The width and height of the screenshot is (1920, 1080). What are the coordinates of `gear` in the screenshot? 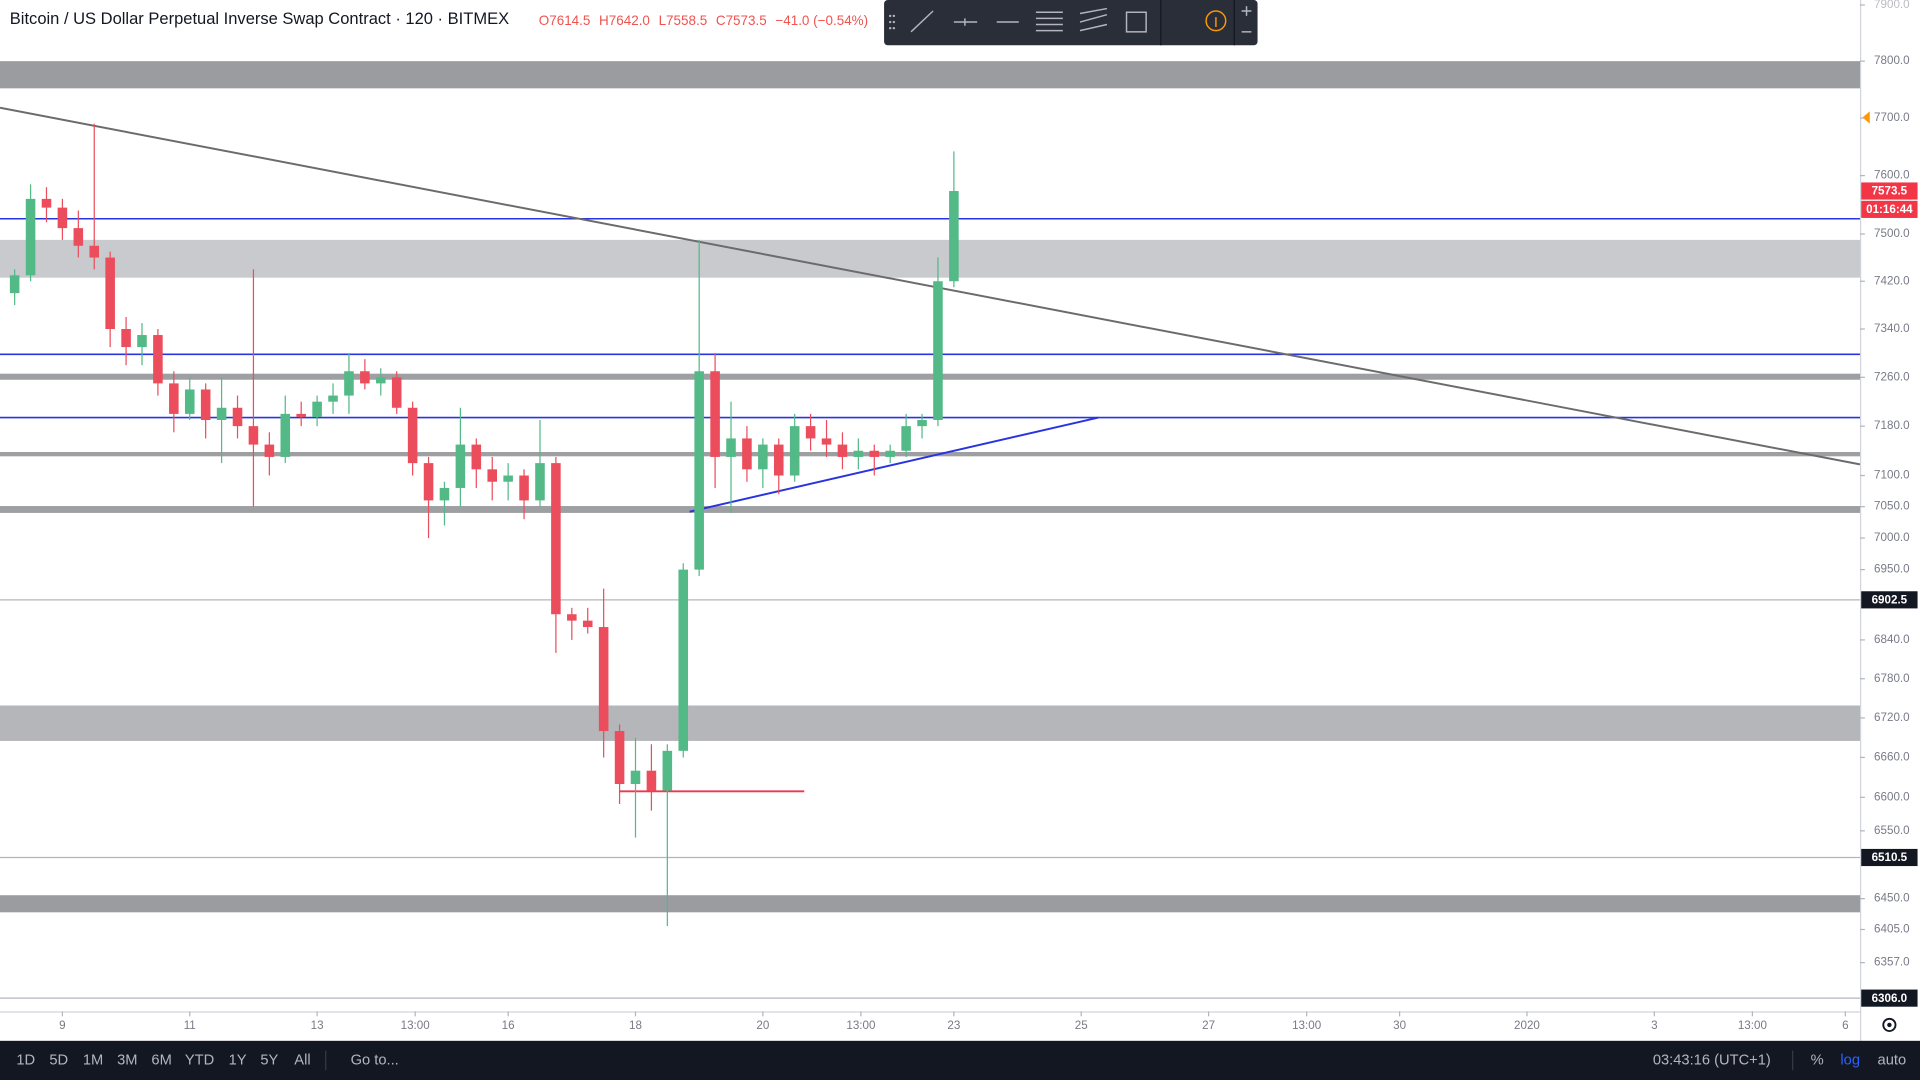 It's located at (1889, 1024).